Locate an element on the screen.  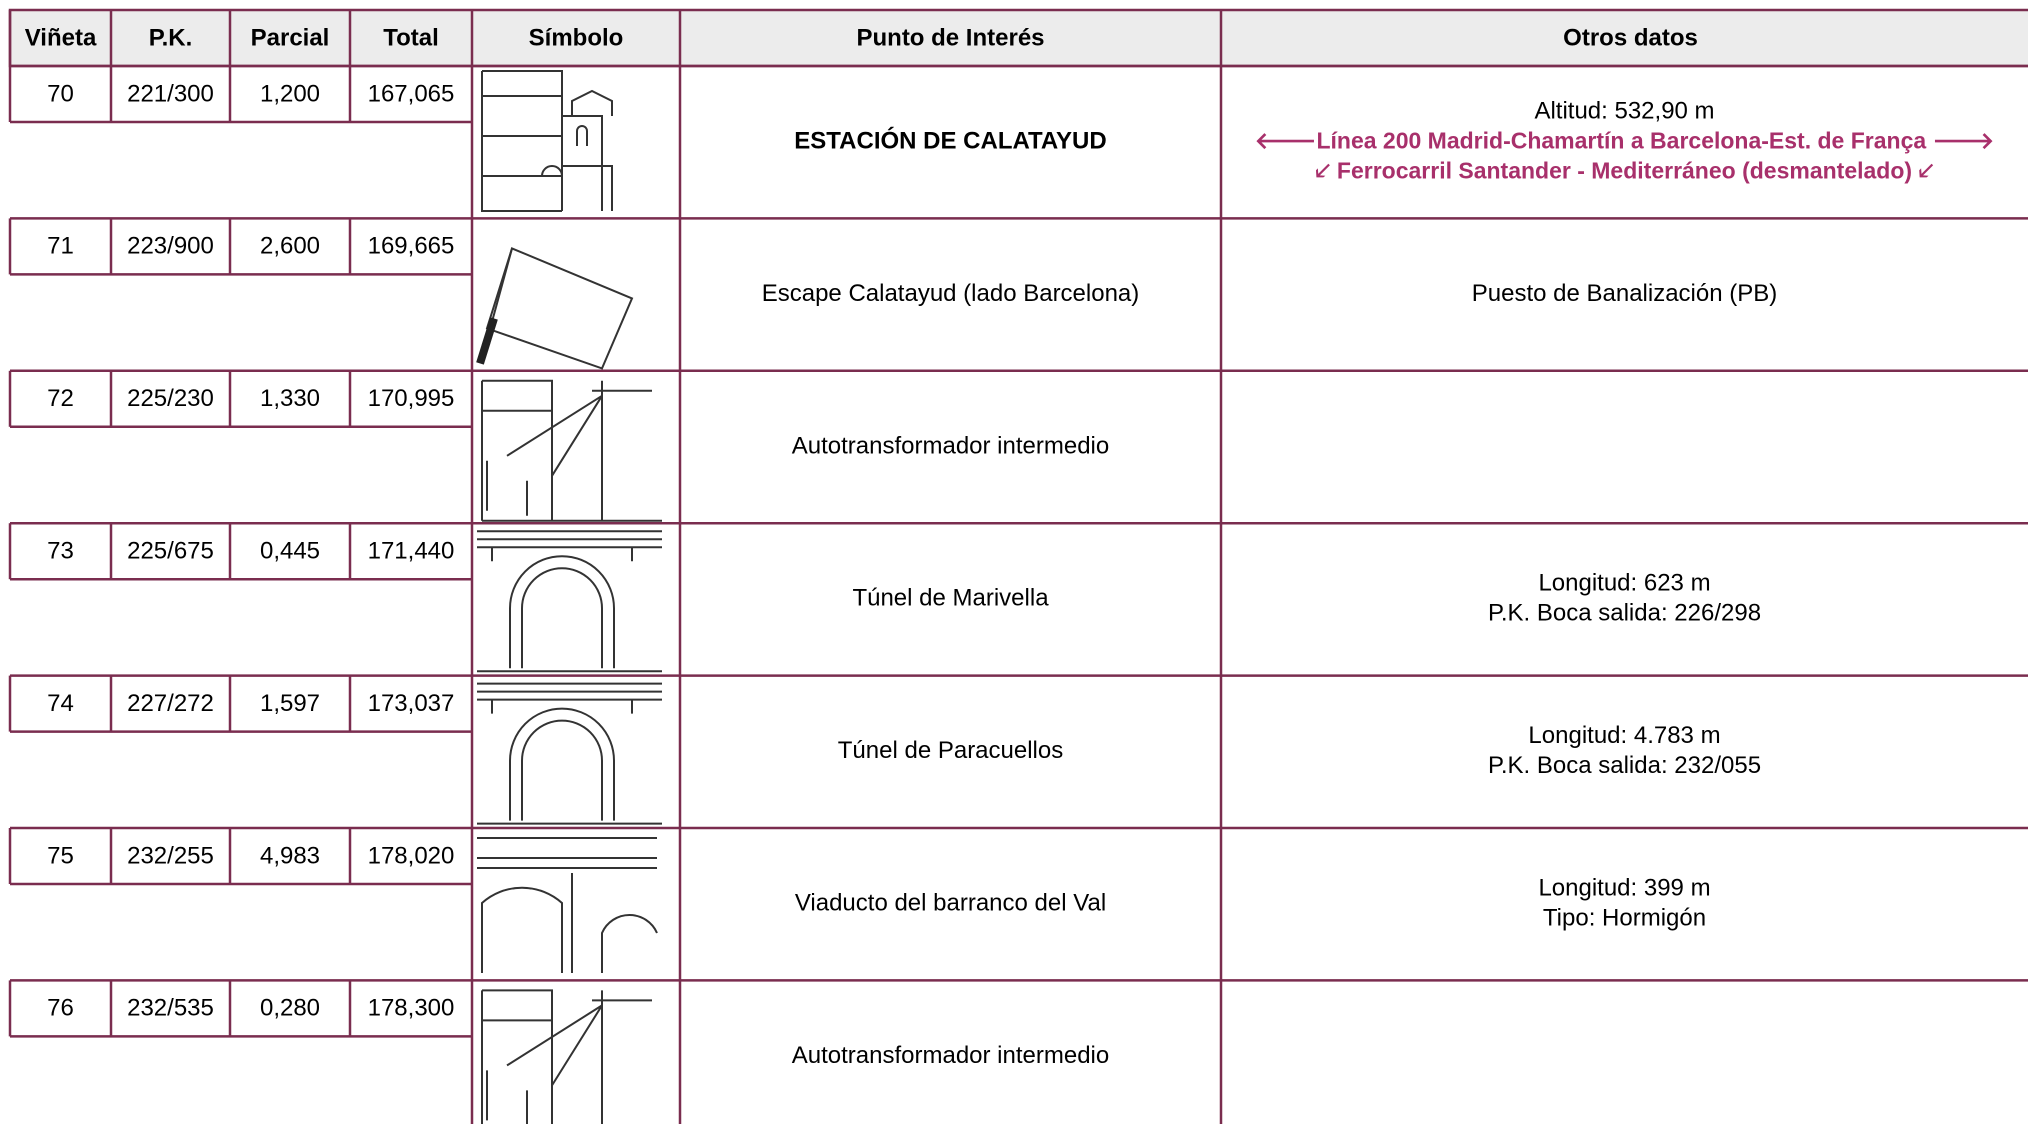
cell-text: 225/675 is located at coordinates (170, 551).